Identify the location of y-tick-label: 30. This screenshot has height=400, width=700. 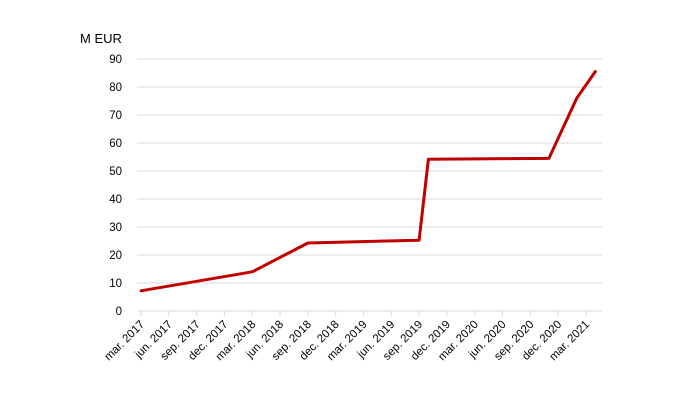
(115, 228).